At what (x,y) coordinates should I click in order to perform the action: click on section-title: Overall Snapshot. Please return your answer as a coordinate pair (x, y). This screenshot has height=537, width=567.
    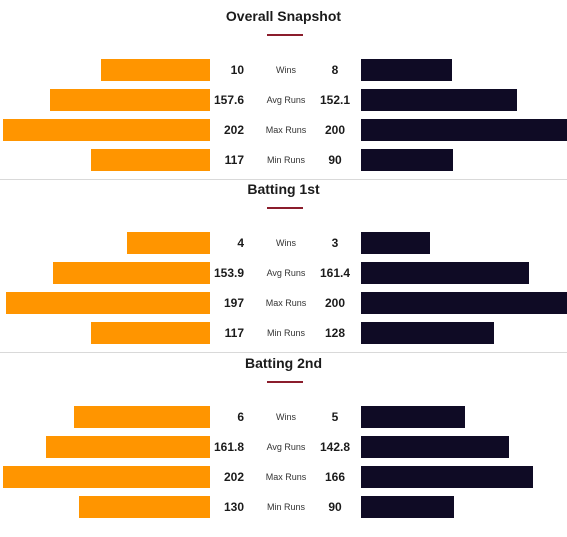
    Looking at the image, I should click on (283, 16).